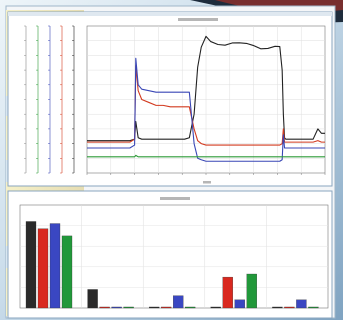  What do you see at coordinates (49, 99) in the screenshot?
I see `line-chart-axis-strips` at bounding box center [49, 99].